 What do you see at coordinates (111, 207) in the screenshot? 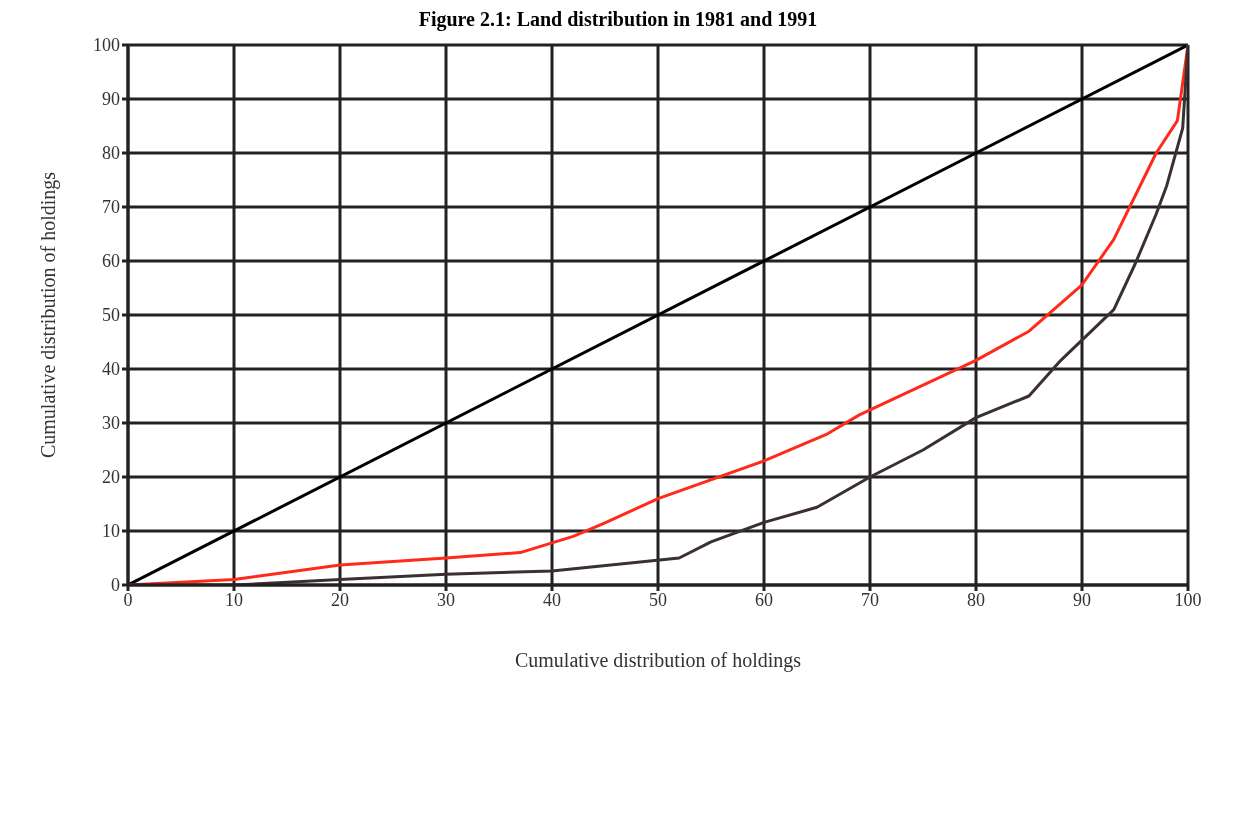
I see `y-tick-label: 70` at bounding box center [111, 207].